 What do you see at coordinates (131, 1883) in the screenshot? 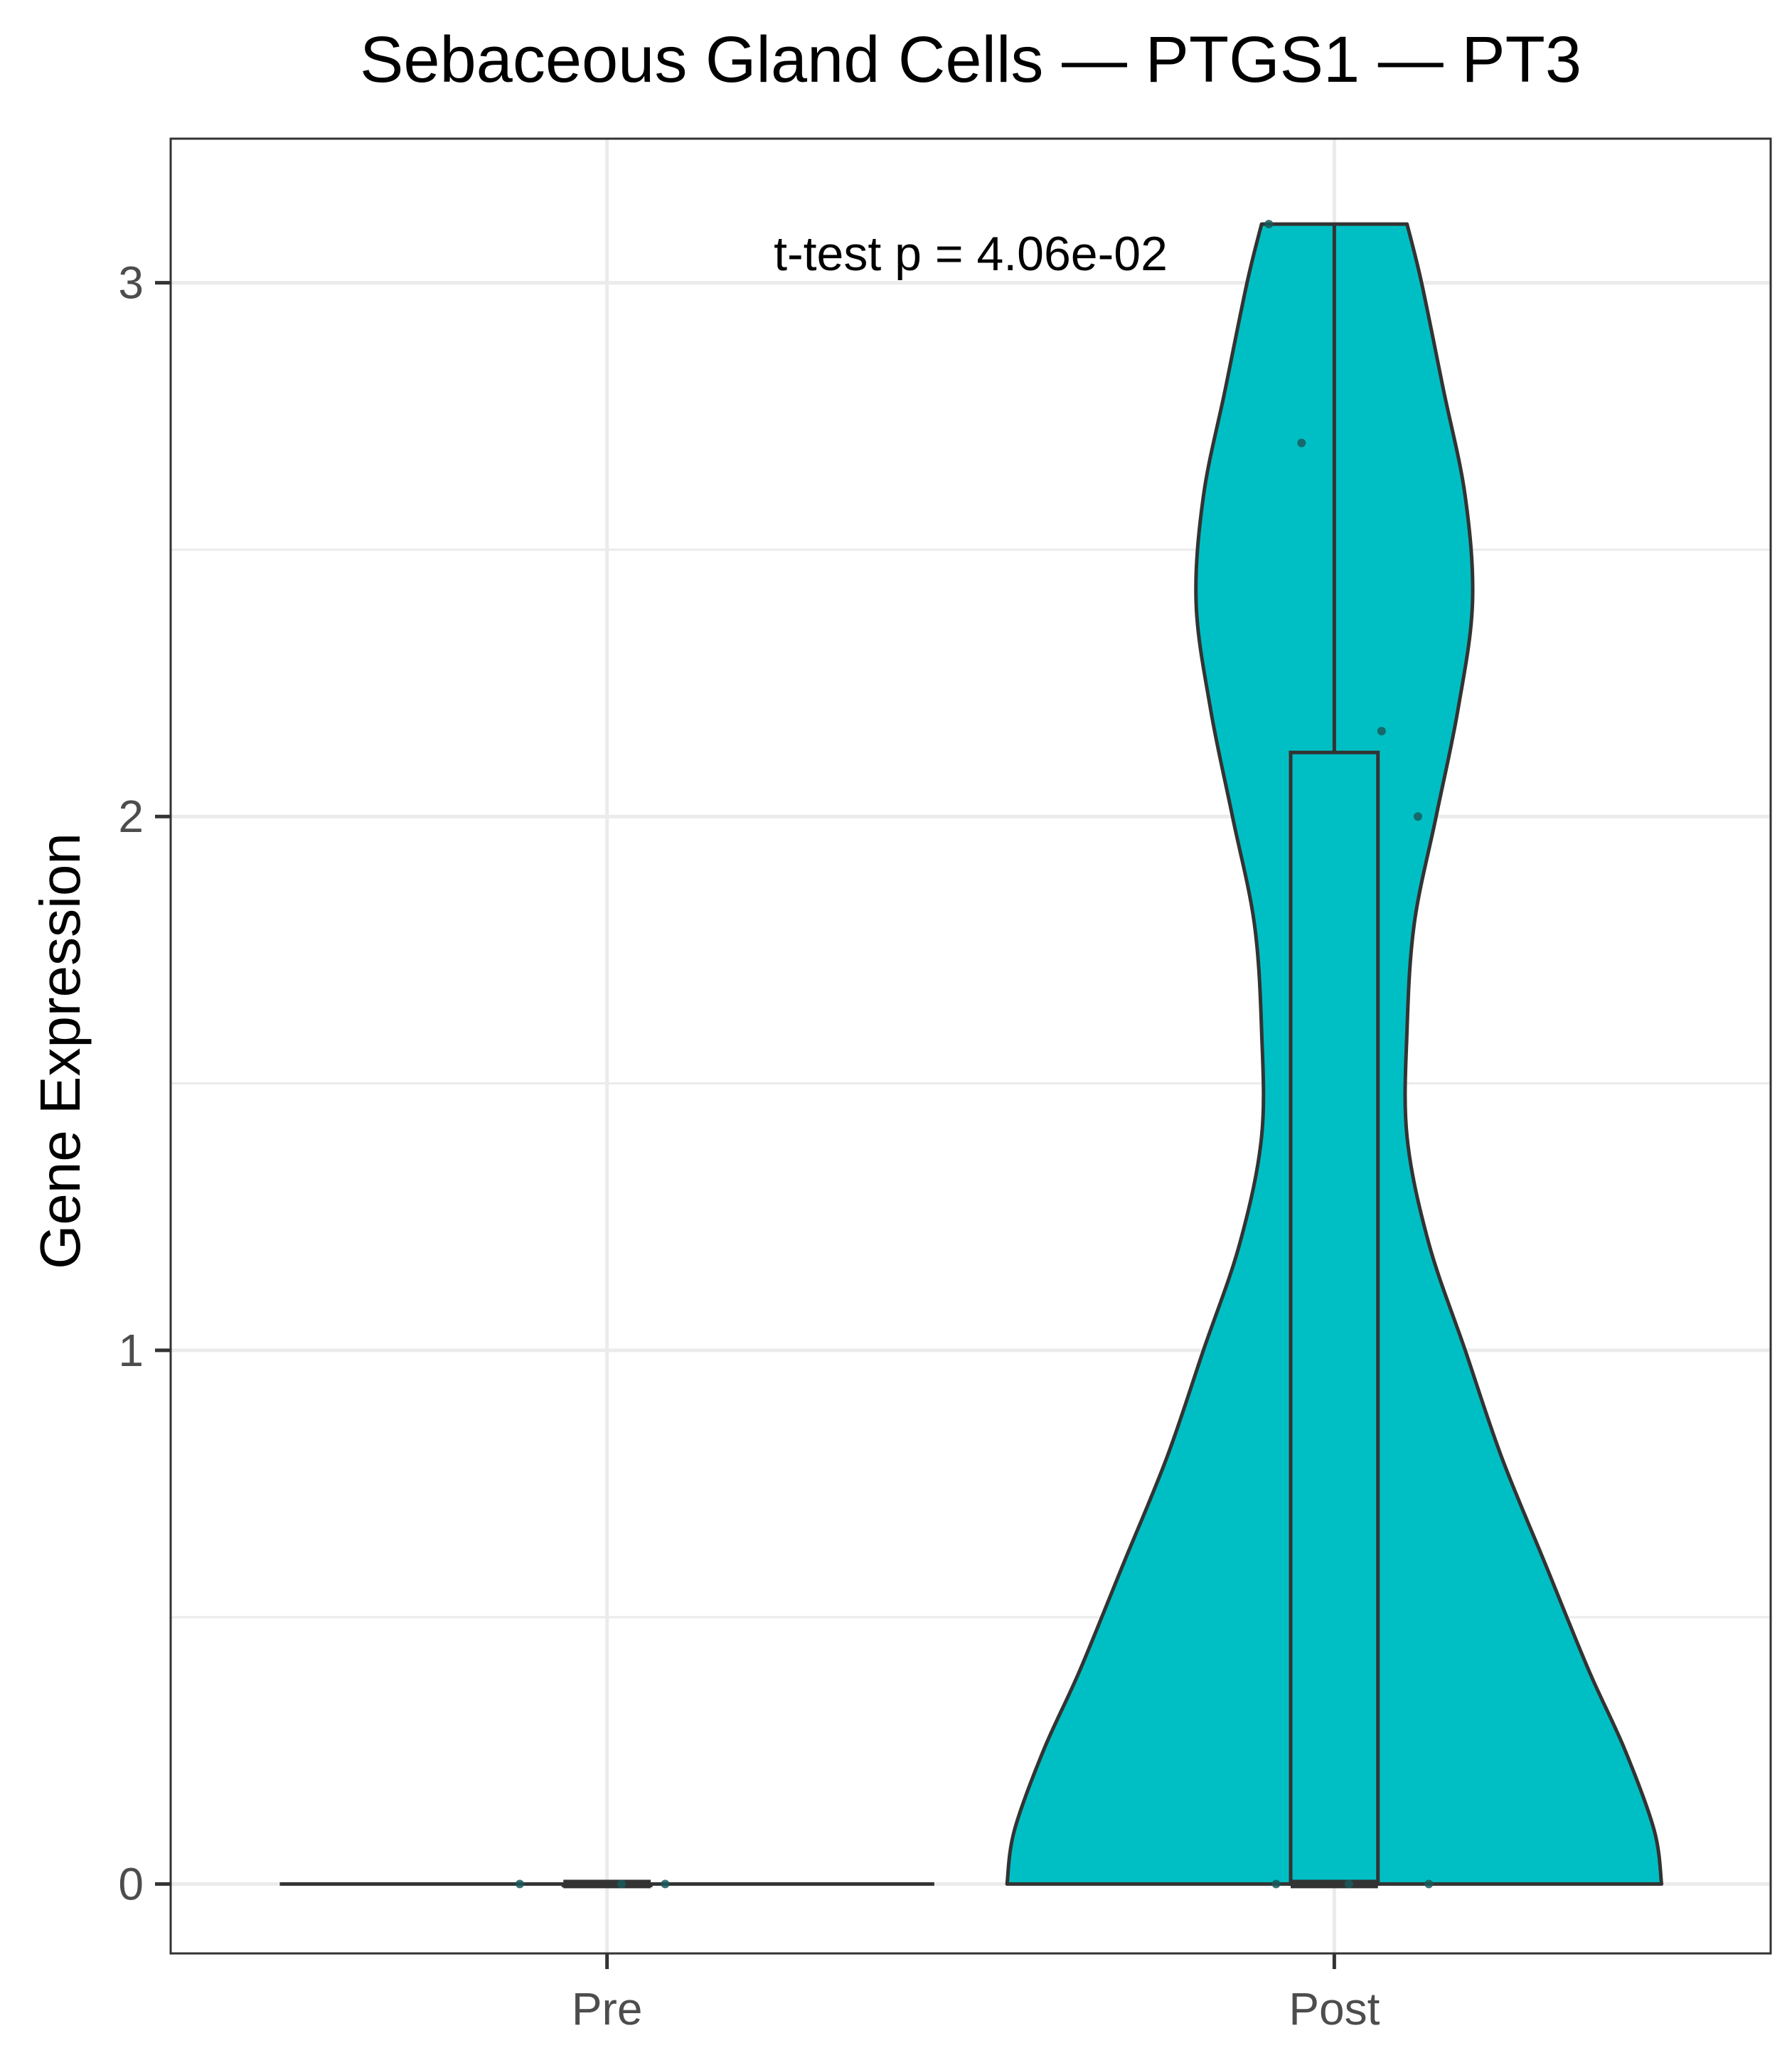
I see `y-tick-label: 0` at bounding box center [131, 1883].